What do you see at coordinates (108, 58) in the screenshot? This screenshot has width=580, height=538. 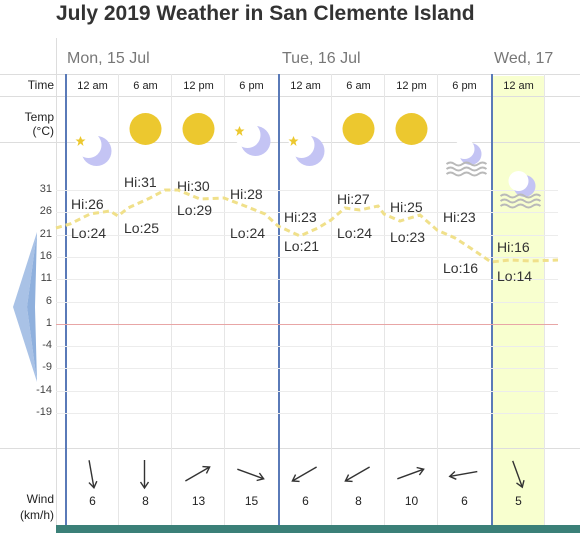 I see `day-label-mon: Mon, 15 Jul` at bounding box center [108, 58].